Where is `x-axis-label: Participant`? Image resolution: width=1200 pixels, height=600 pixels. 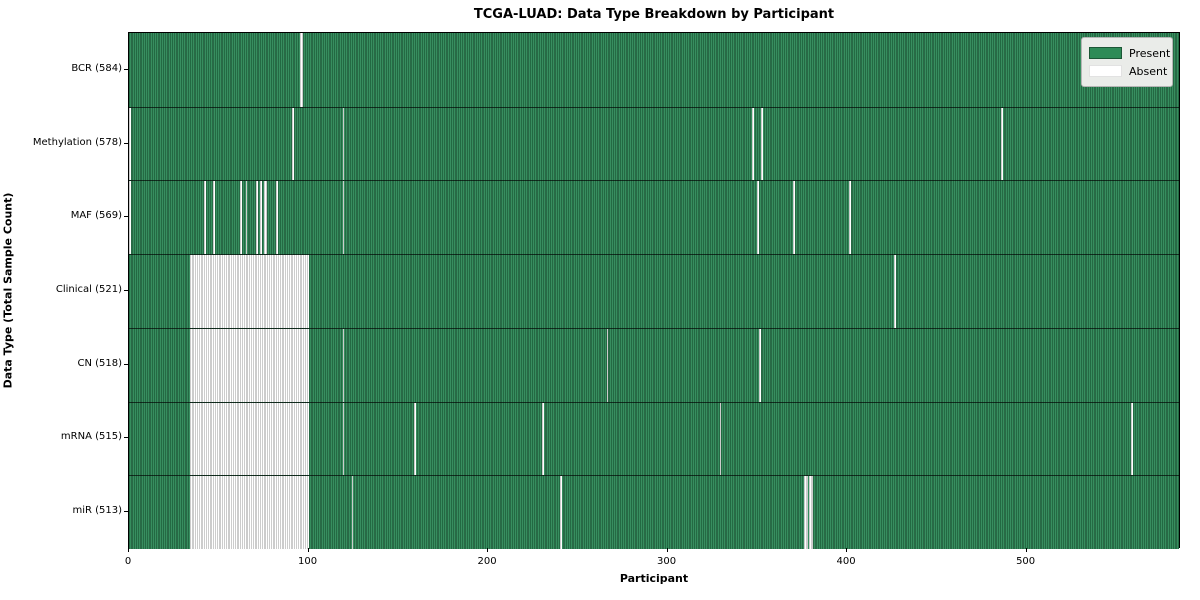
x-axis-label: Participant is located at coordinates (654, 578).